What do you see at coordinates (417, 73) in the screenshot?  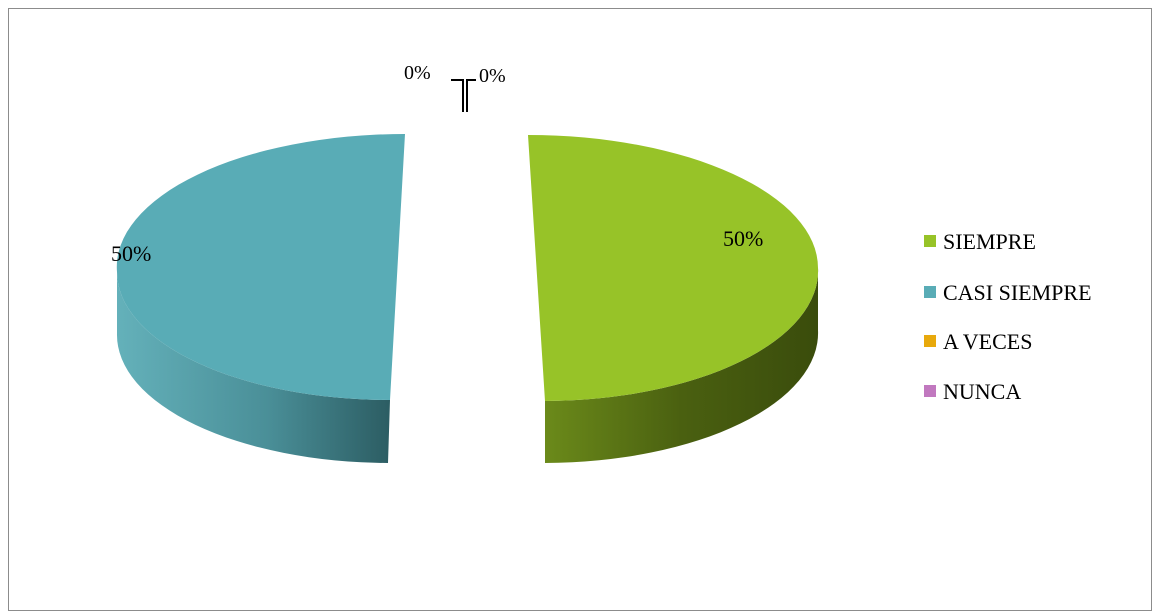 I see `data-label-a-veces: 0%` at bounding box center [417, 73].